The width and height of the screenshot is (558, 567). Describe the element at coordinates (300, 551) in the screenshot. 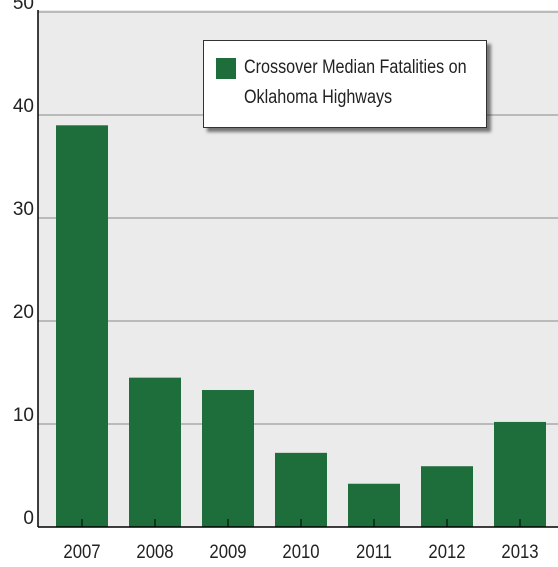

I see `x-tick-label: 2010` at that location.